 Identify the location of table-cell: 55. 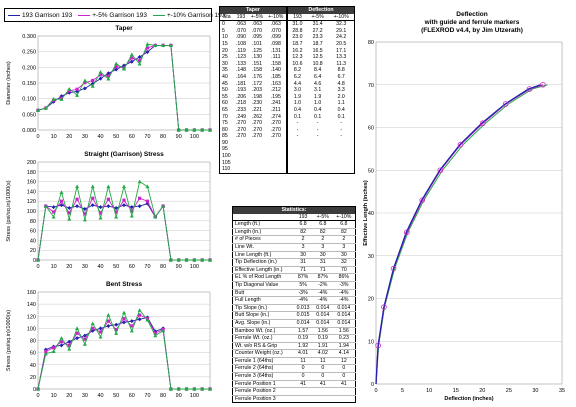
(225, 96).